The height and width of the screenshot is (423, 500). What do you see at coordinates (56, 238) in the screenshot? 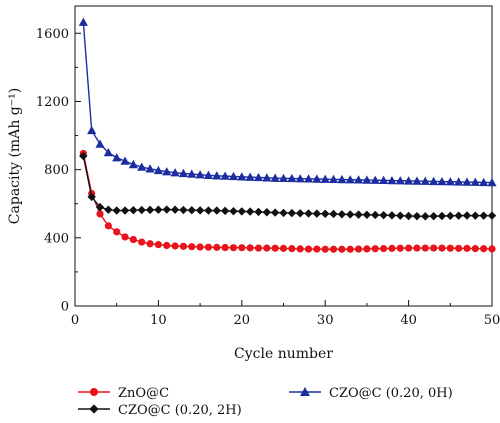
I see `y-tick-label: 400` at bounding box center [56, 238].